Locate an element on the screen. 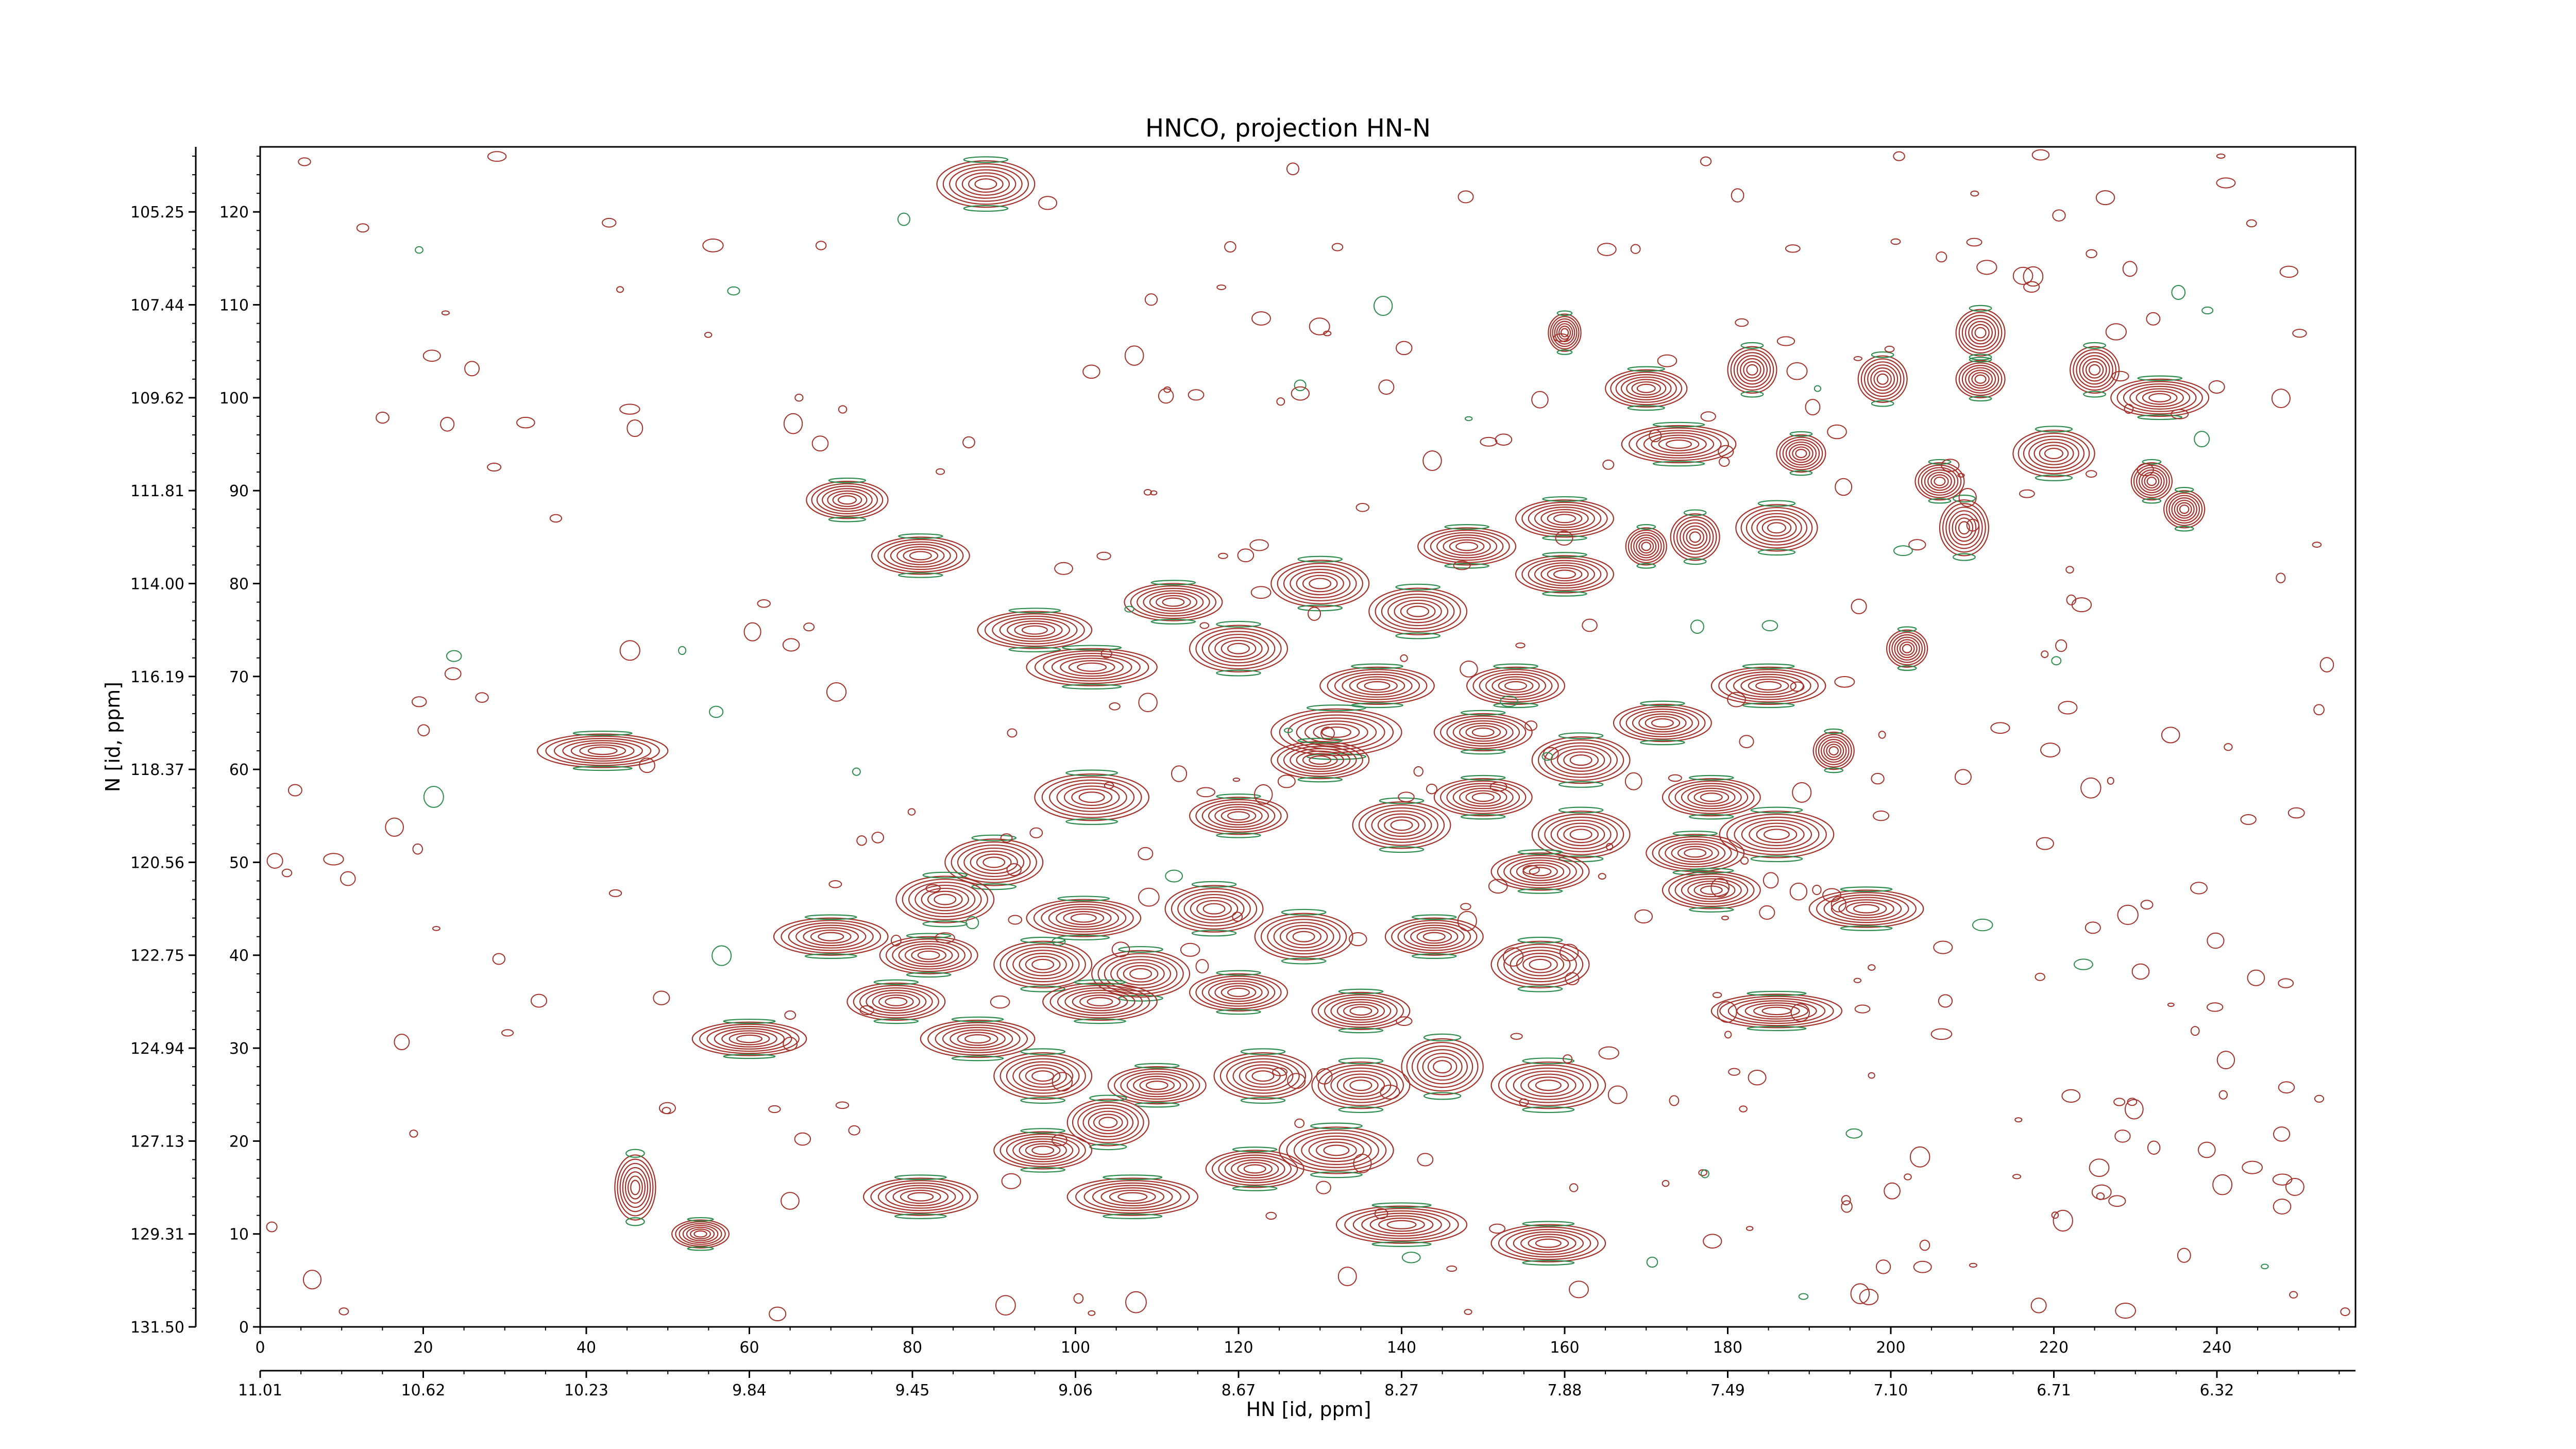  x-tick-label: 180 is located at coordinates (1727, 1348).